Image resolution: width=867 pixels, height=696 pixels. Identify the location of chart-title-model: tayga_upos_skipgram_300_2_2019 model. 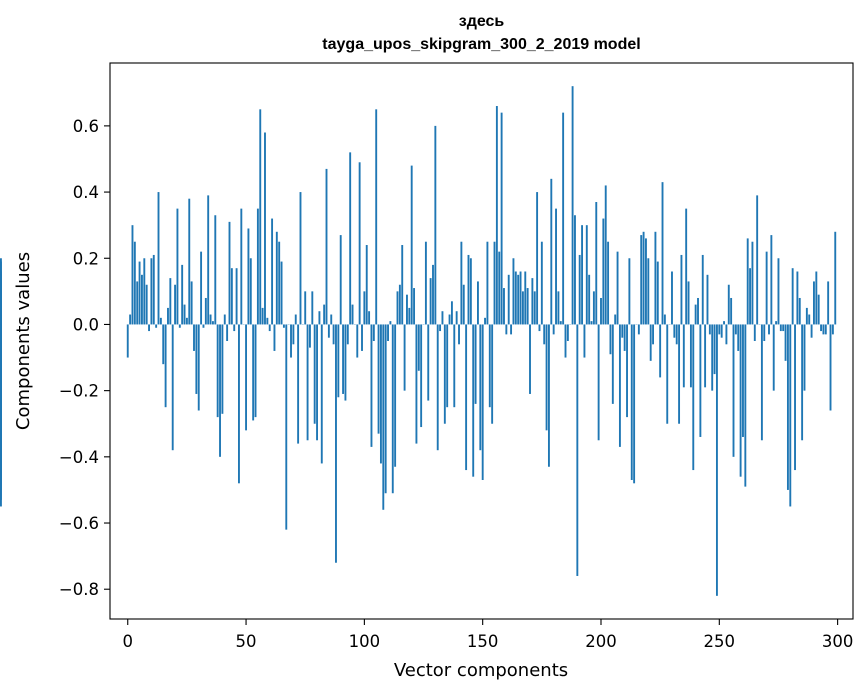
(481, 44).